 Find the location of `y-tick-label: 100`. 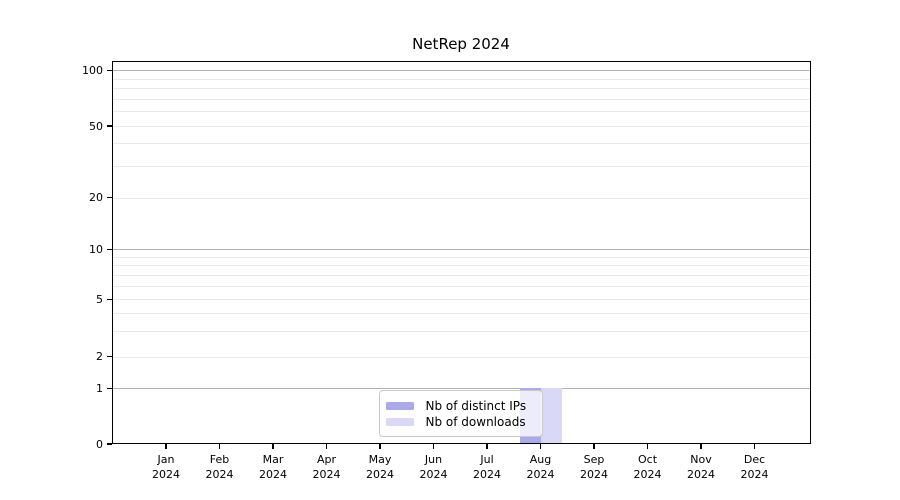

y-tick-label: 100 is located at coordinates (92, 70).